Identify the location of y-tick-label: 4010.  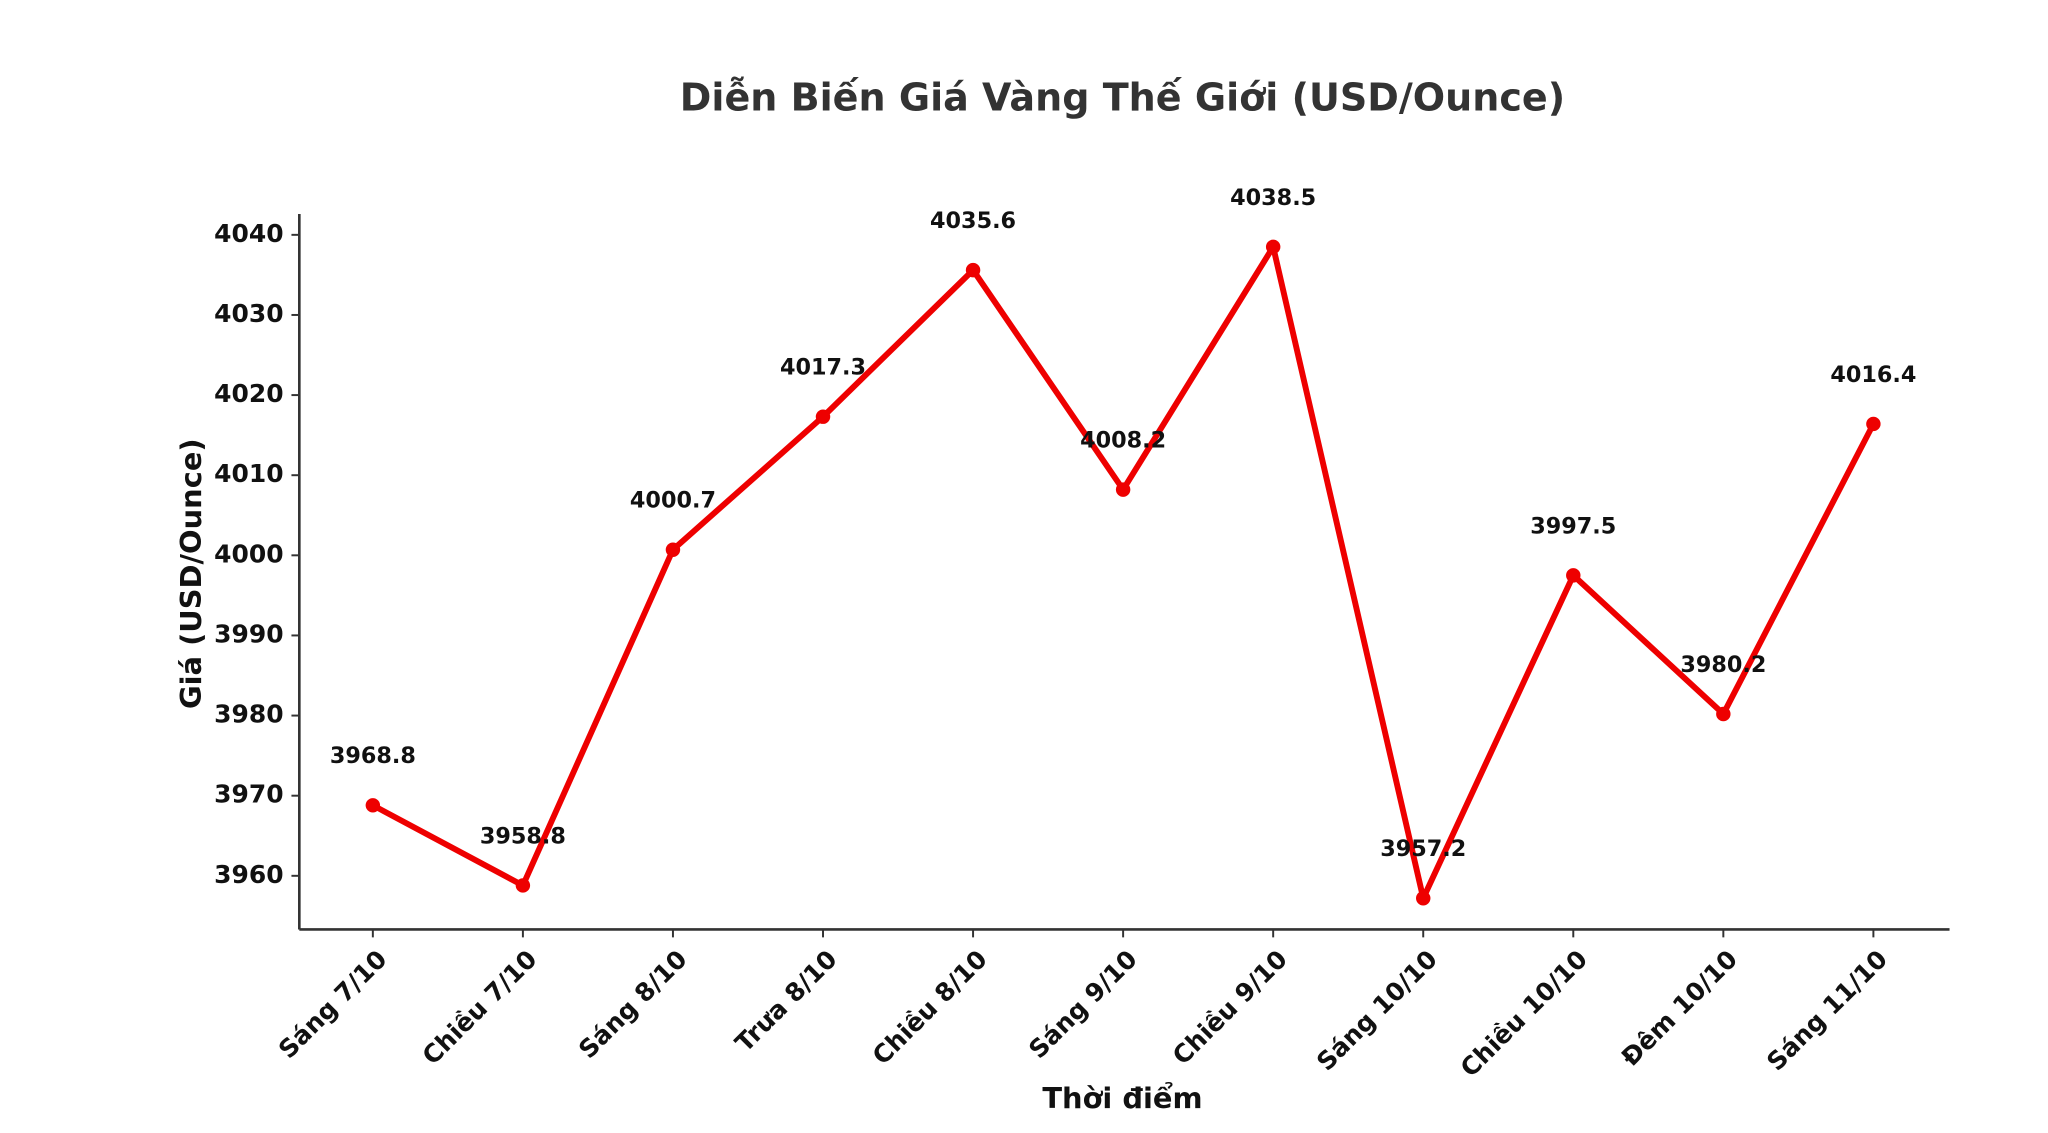
(248, 473).